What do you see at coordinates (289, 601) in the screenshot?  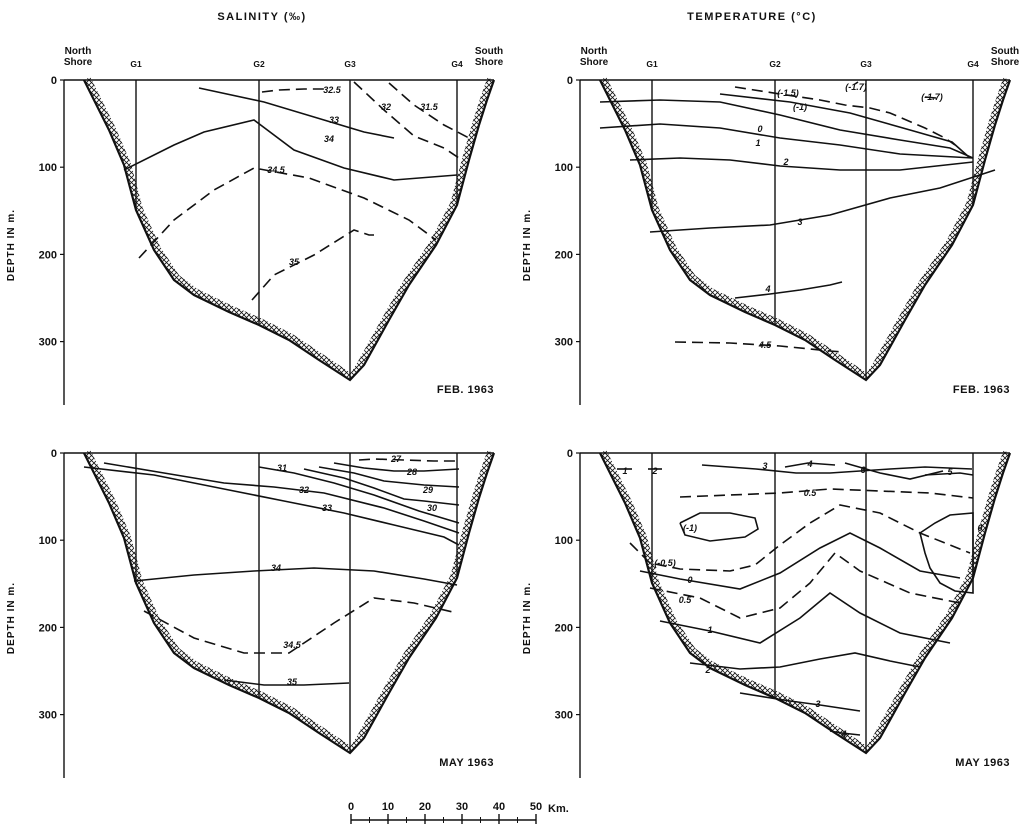 I see `seabed-hatch` at bounding box center [289, 601].